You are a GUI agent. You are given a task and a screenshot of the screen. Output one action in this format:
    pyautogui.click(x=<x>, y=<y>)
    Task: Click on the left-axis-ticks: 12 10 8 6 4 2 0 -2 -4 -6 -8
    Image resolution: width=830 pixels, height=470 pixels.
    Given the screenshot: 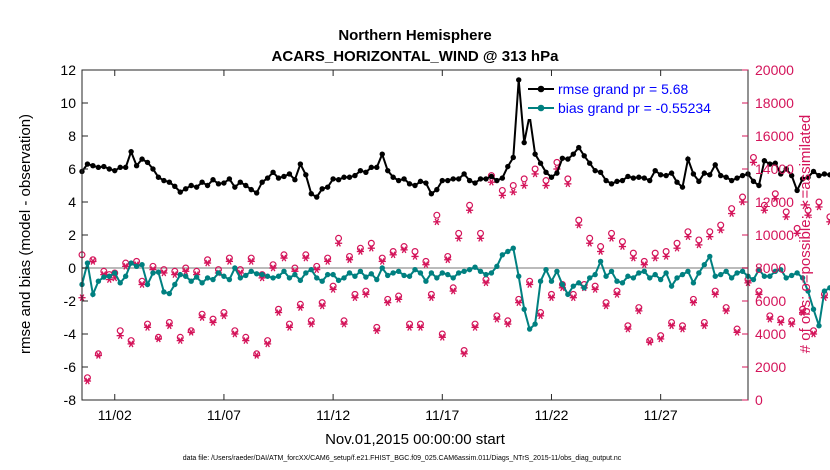 What is the action you would take?
    pyautogui.click(x=74, y=235)
    